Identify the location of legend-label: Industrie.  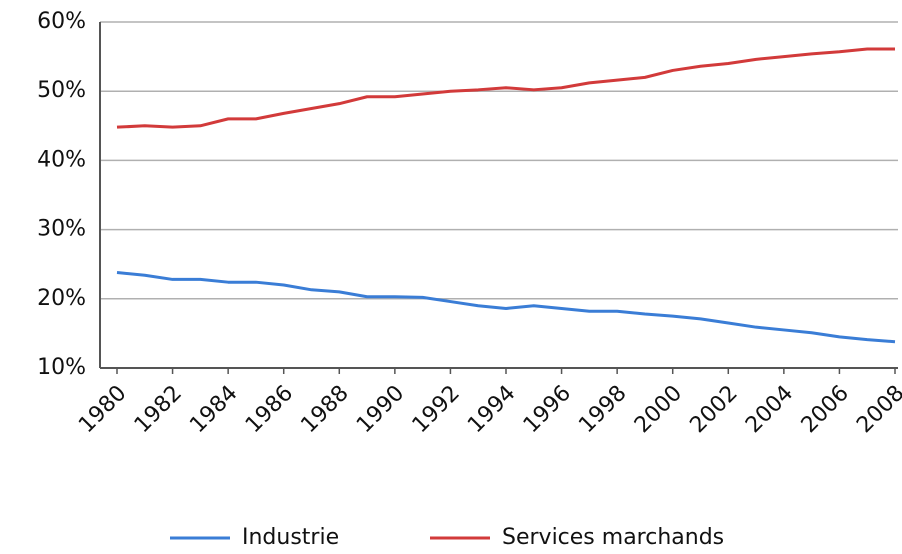
(290, 537).